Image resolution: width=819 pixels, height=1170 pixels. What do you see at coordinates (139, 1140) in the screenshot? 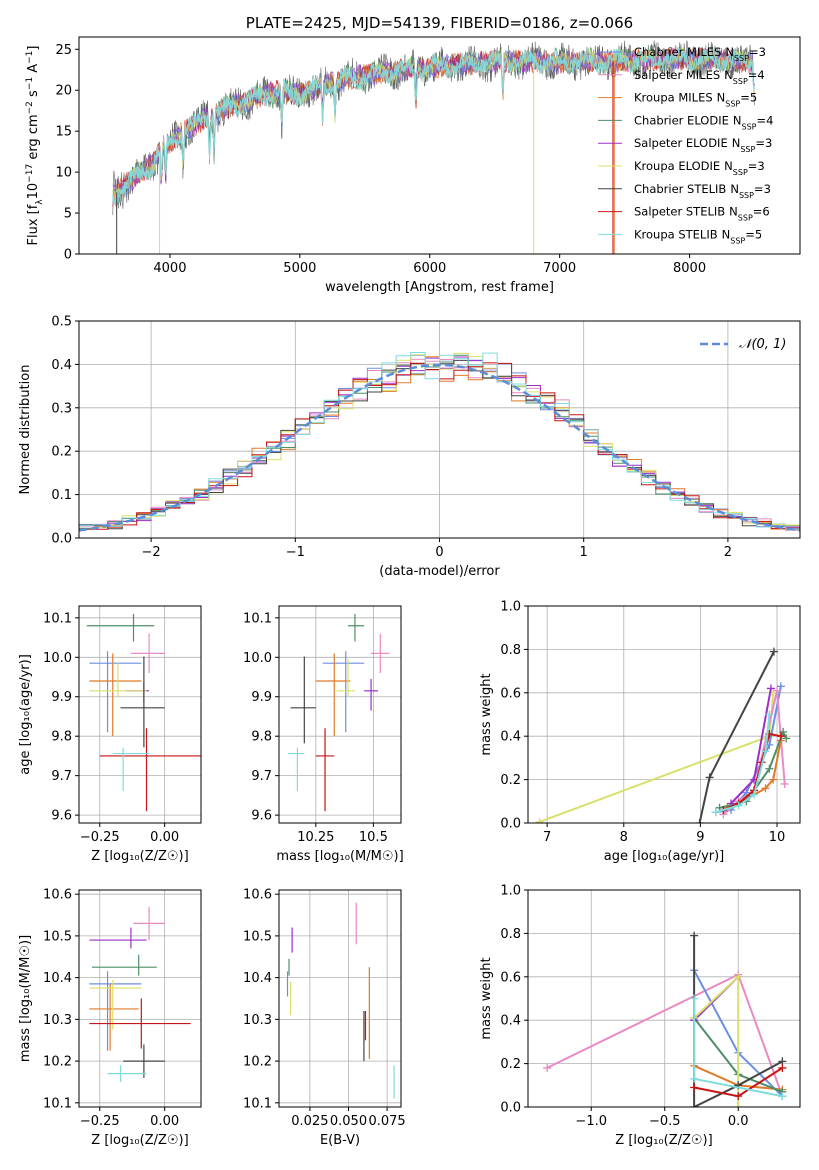
I see `x-axis-label: Z [log₁₀(Z/Z☉)]` at bounding box center [139, 1140].